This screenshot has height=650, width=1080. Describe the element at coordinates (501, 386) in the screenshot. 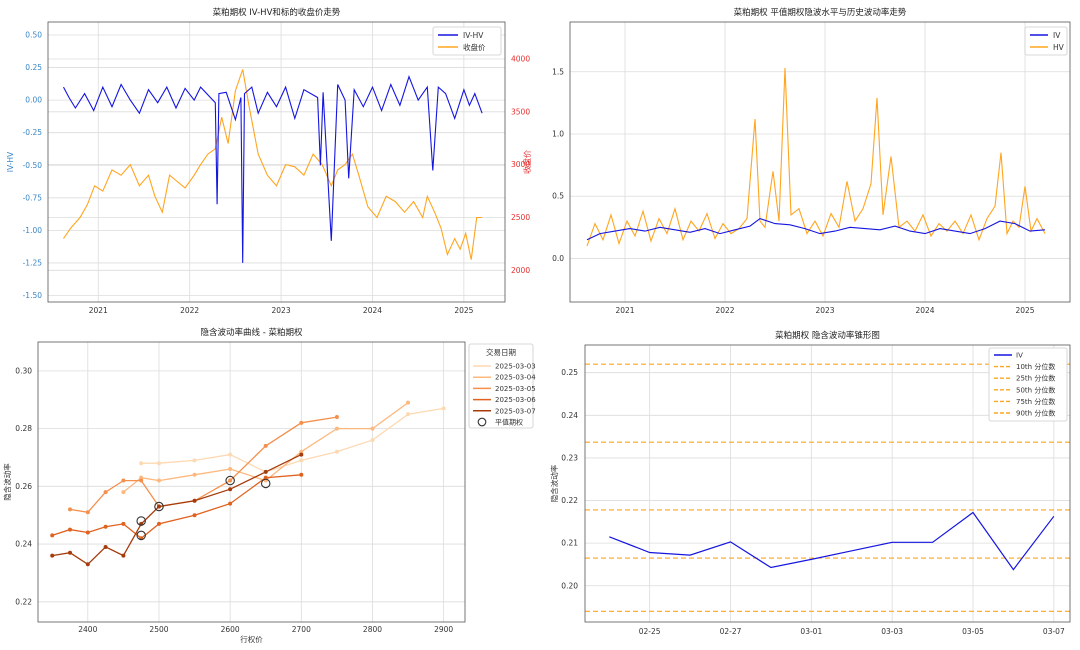

I see `legend-box` at that location.